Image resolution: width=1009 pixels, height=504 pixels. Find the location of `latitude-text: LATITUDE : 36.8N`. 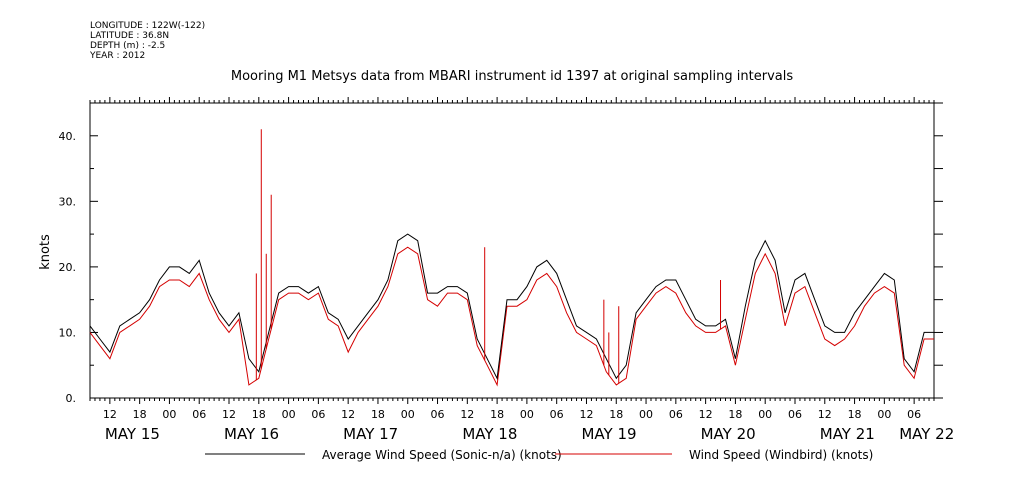

latitude-text: LATITUDE : 36.8N is located at coordinates (130, 36).